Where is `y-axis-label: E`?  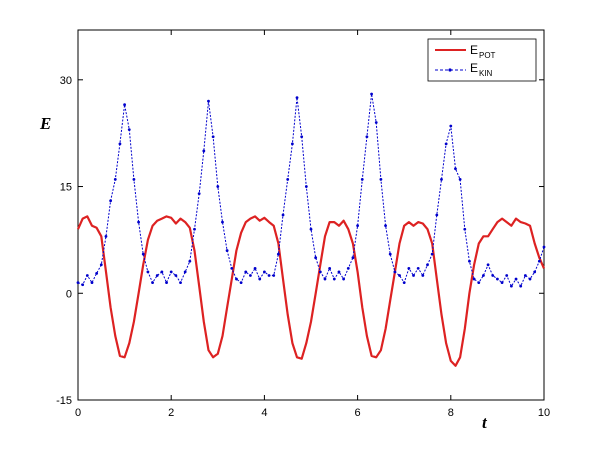 y-axis-label: E is located at coordinates (45, 123).